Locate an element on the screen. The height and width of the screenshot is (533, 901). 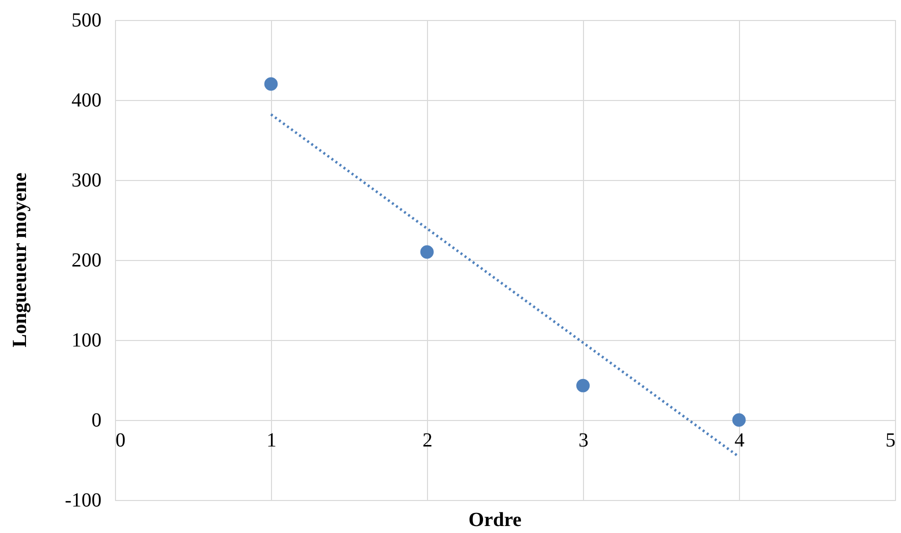
y-tick-label: 400 is located at coordinates (87, 101).